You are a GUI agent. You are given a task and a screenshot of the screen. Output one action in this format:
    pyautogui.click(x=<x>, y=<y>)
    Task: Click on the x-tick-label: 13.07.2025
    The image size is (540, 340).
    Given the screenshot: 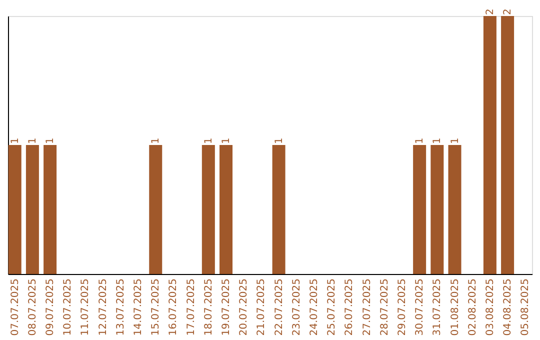 What is the action you would take?
    pyautogui.click(x=120, y=307)
    